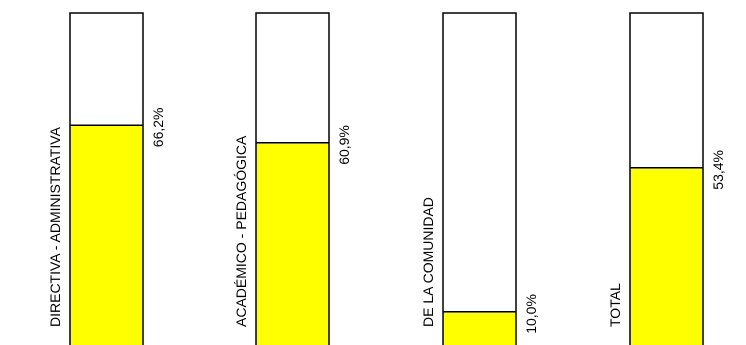 This screenshot has width=746, height=345. I want to click on category-label-2: ACADÉMICO - PEDAGÓGICA, so click(241, 231).